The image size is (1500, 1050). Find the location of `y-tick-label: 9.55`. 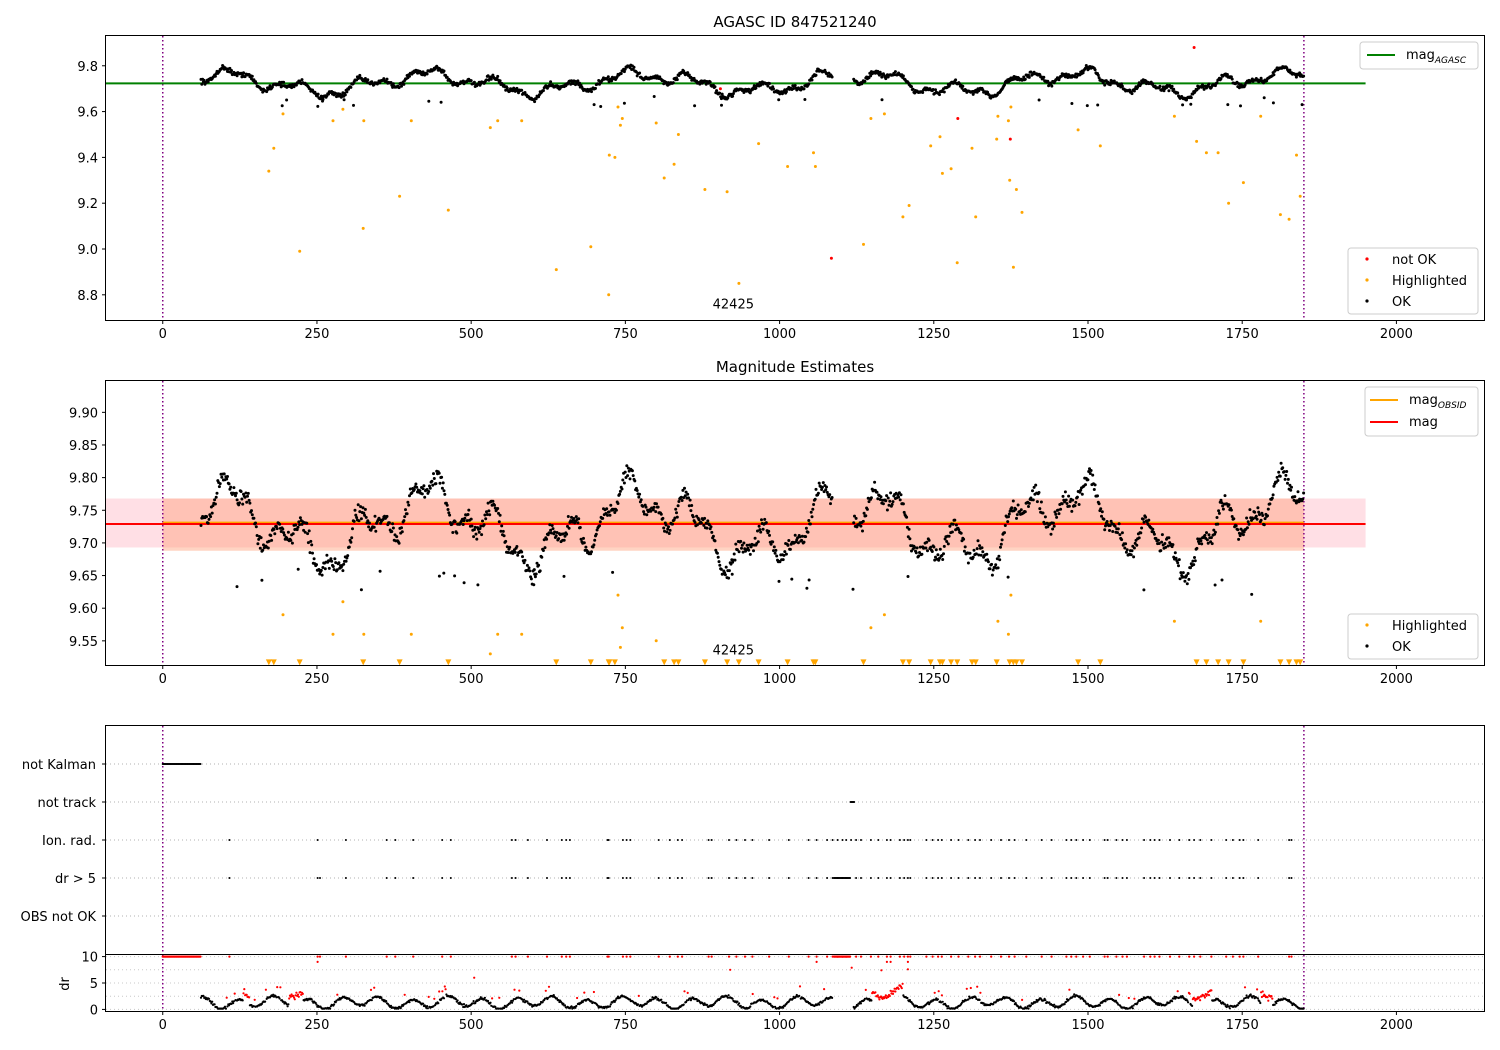

y-tick-label: 9.55 is located at coordinates (83, 642).